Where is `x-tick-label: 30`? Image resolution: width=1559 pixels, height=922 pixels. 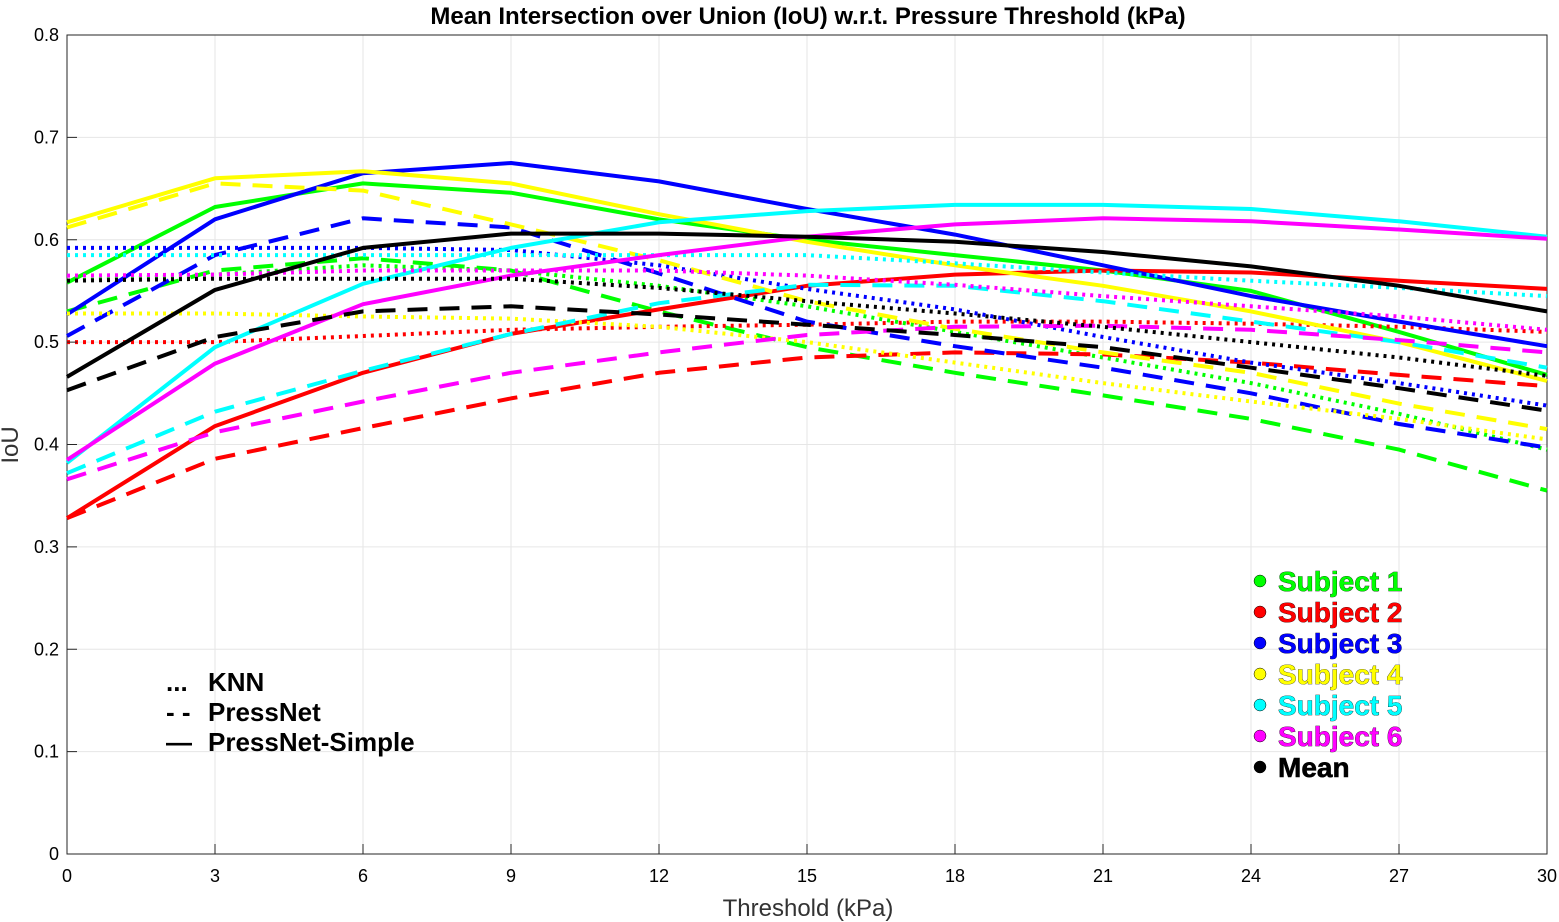 x-tick-label: 30 is located at coordinates (1547, 876).